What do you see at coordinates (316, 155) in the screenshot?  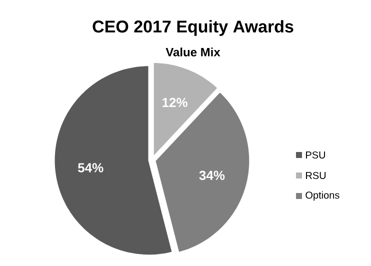 I see `legend-label: PSU` at bounding box center [316, 155].